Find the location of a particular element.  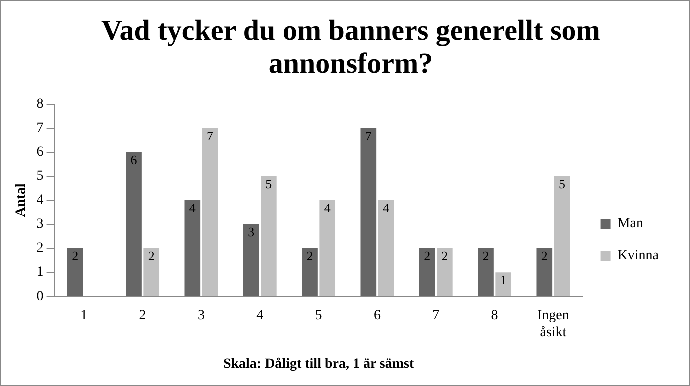

y-tick-label: 3 is located at coordinates (40, 224).